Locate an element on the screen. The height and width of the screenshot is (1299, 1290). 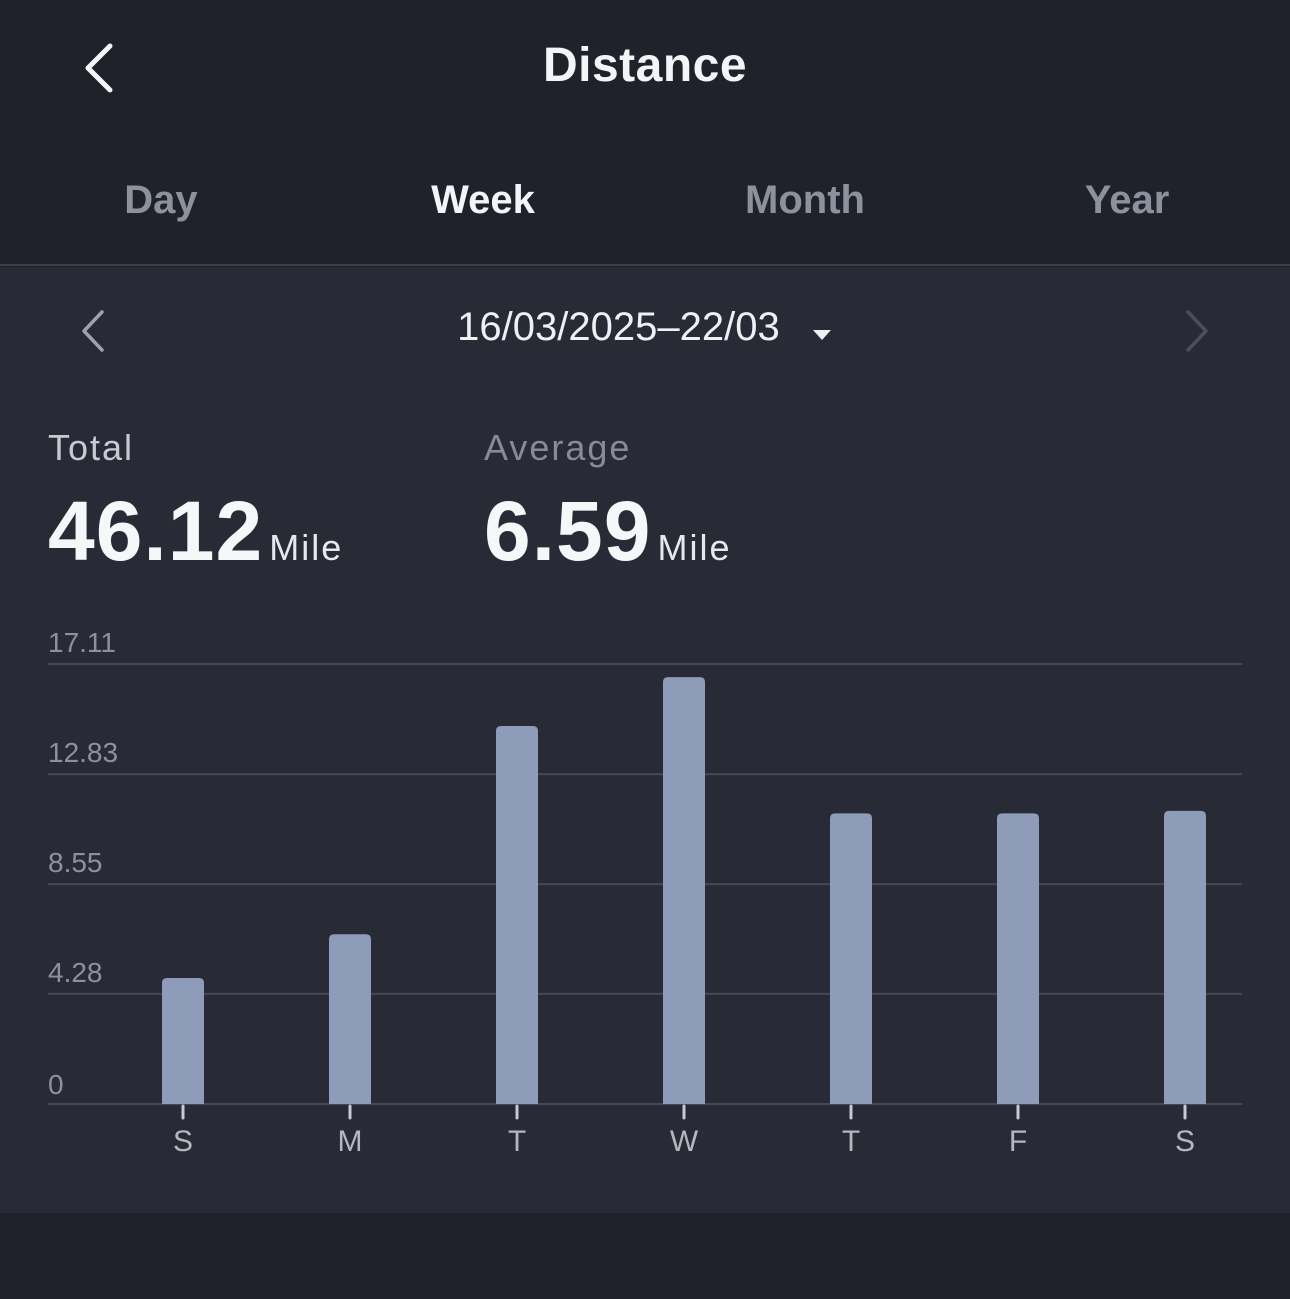
total-stat: Total 46.12 Mile is located at coordinates (195, 503).